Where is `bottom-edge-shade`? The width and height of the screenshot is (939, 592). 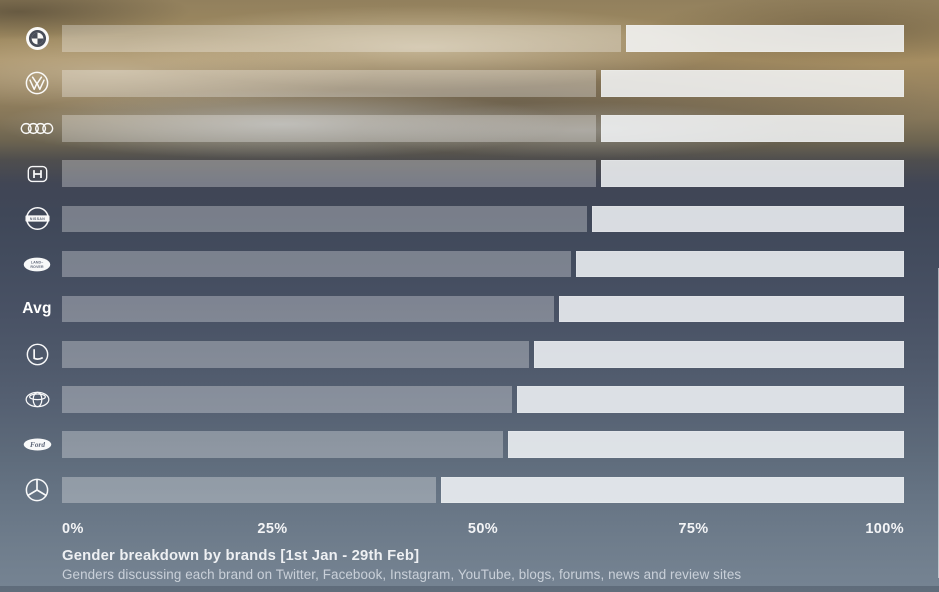
bottom-edge-shade is located at coordinates (469, 589).